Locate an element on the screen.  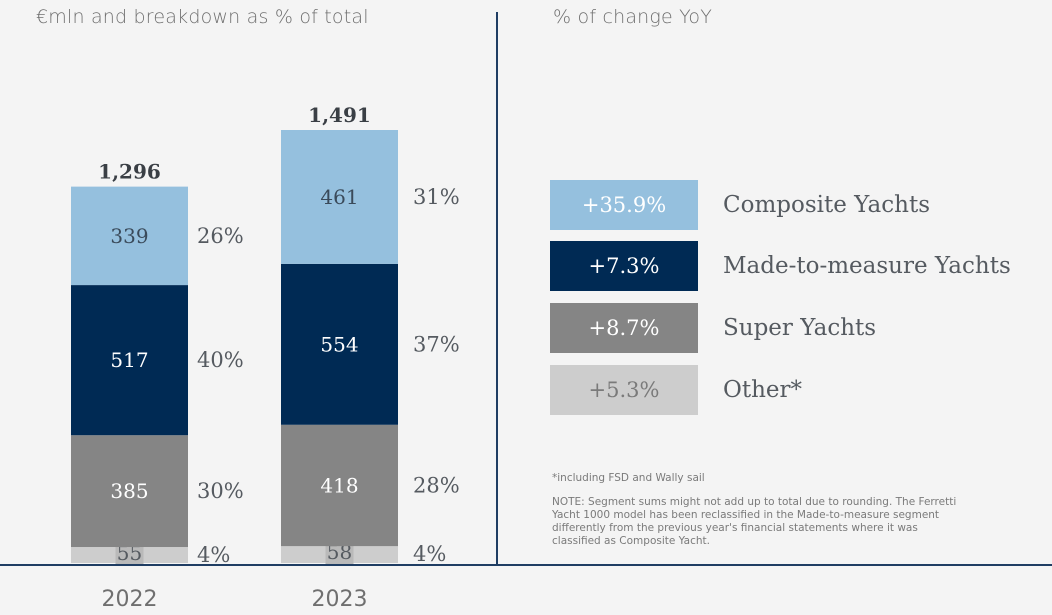
value-label-super-2022: 385 is located at coordinates (129, 491).